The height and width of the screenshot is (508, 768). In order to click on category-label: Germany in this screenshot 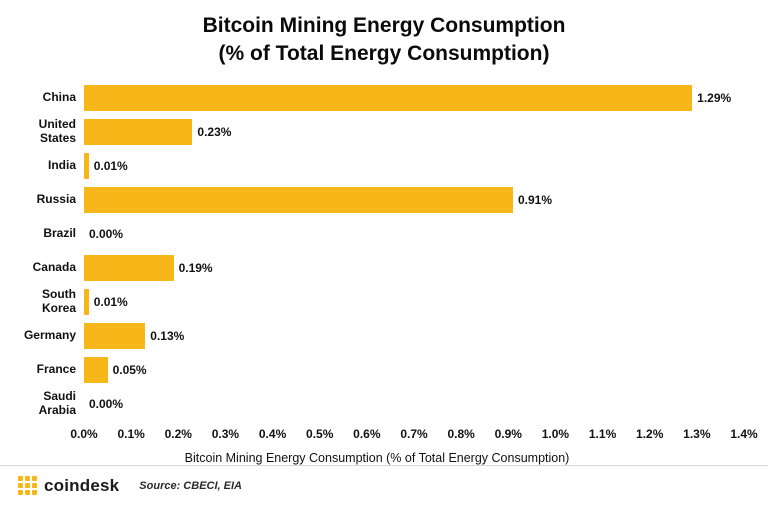, I will do `click(49, 334)`.